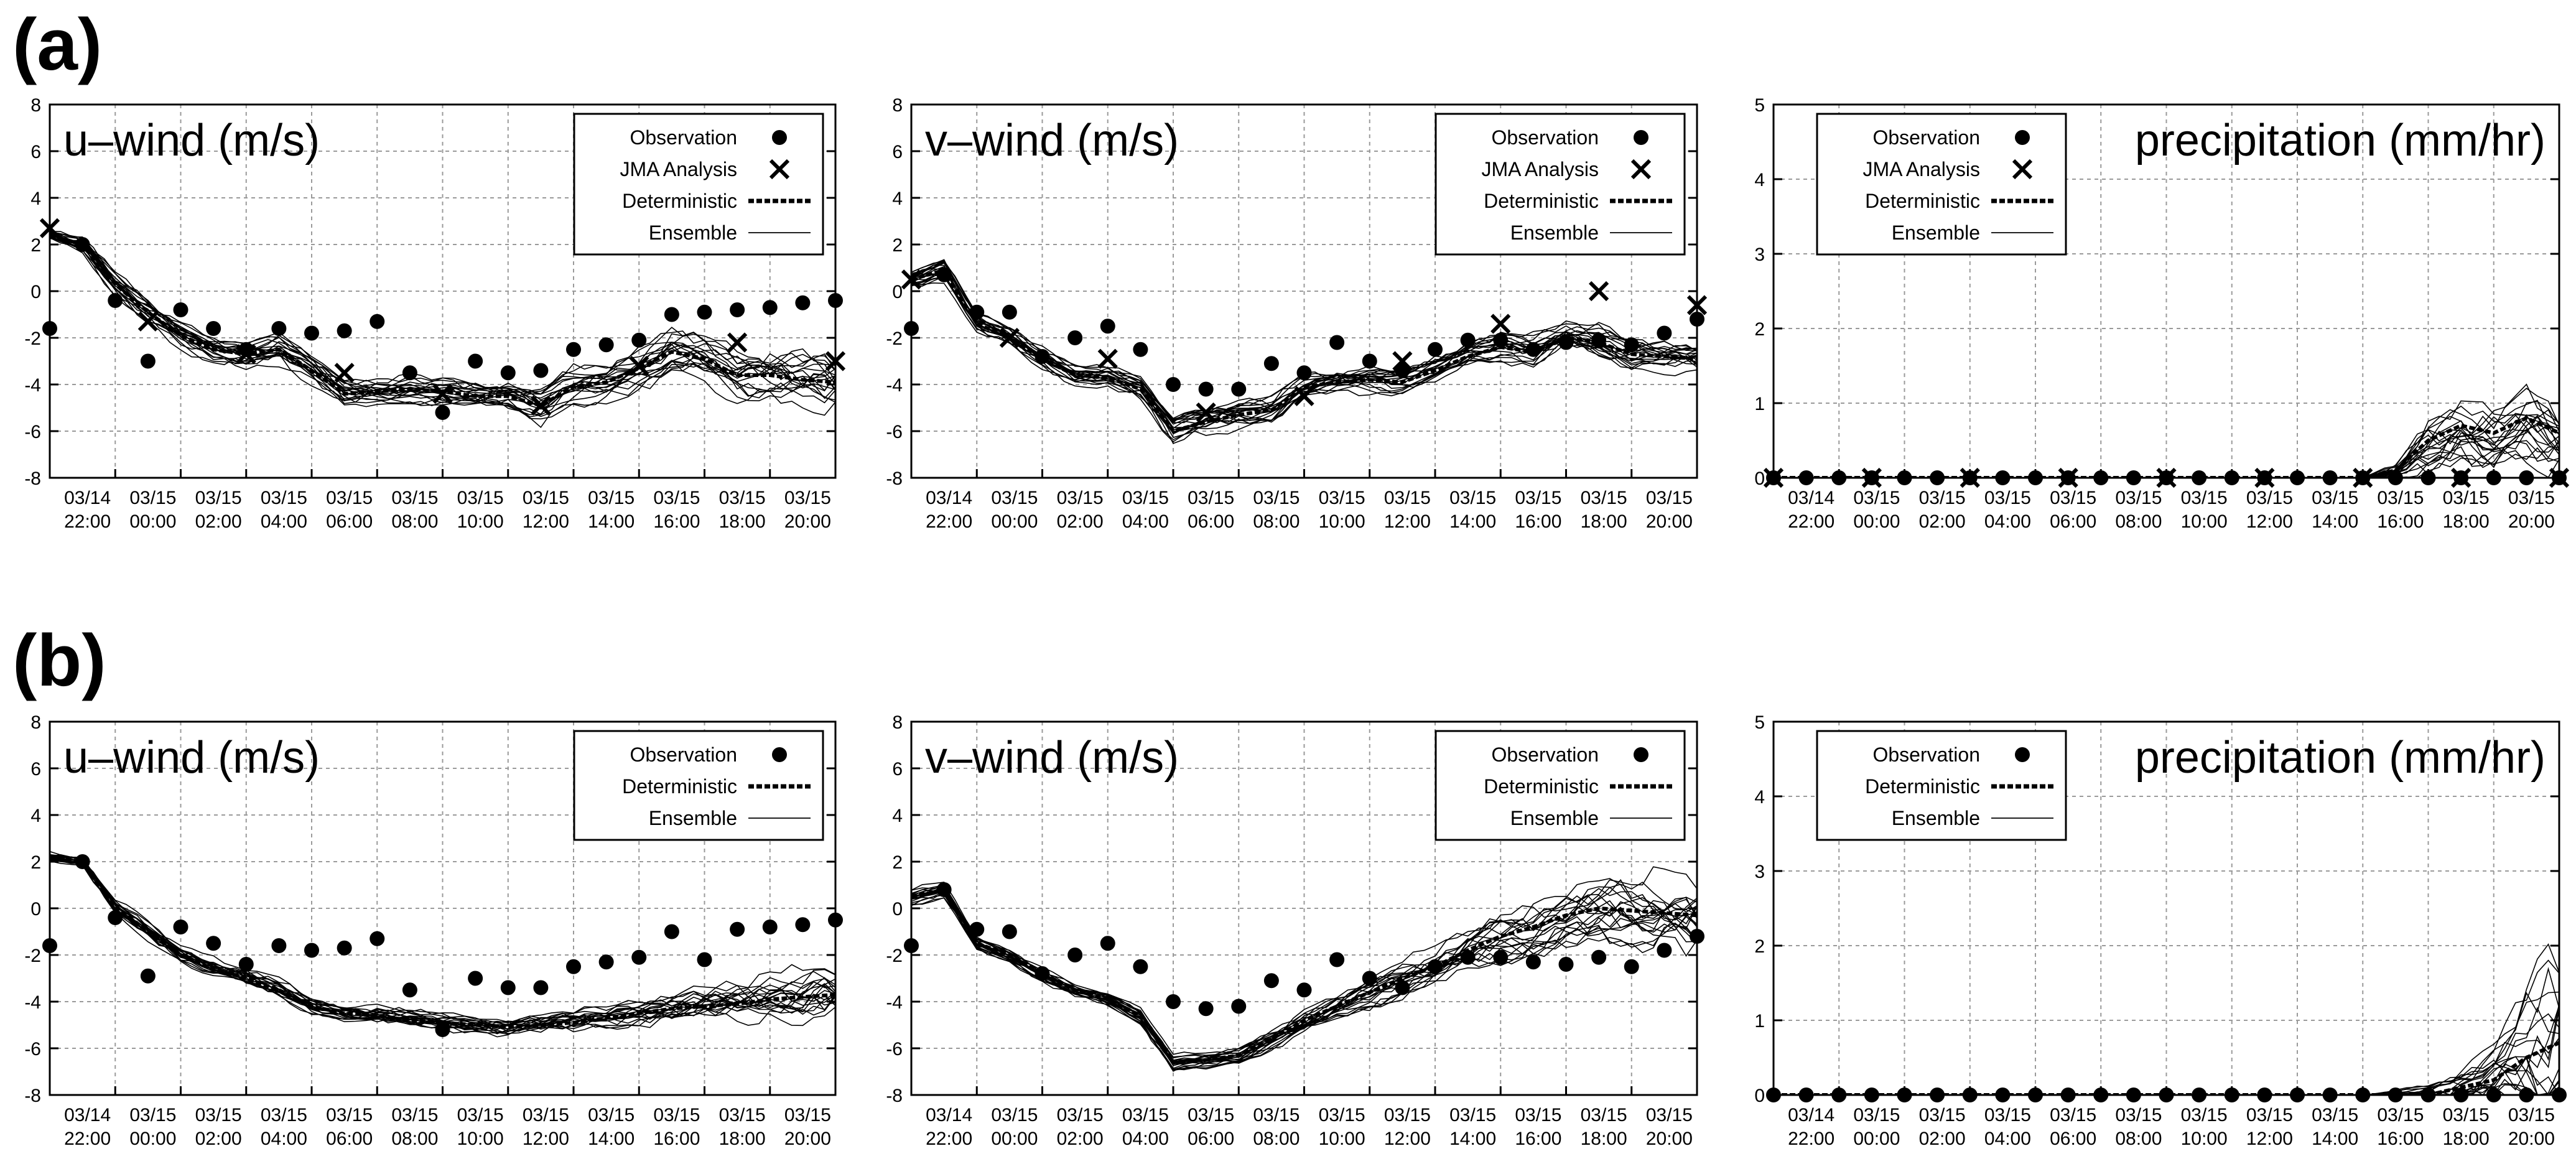 The image size is (2576, 1169). I want to click on panel-title: v–wind (m/s), so click(1052, 140).